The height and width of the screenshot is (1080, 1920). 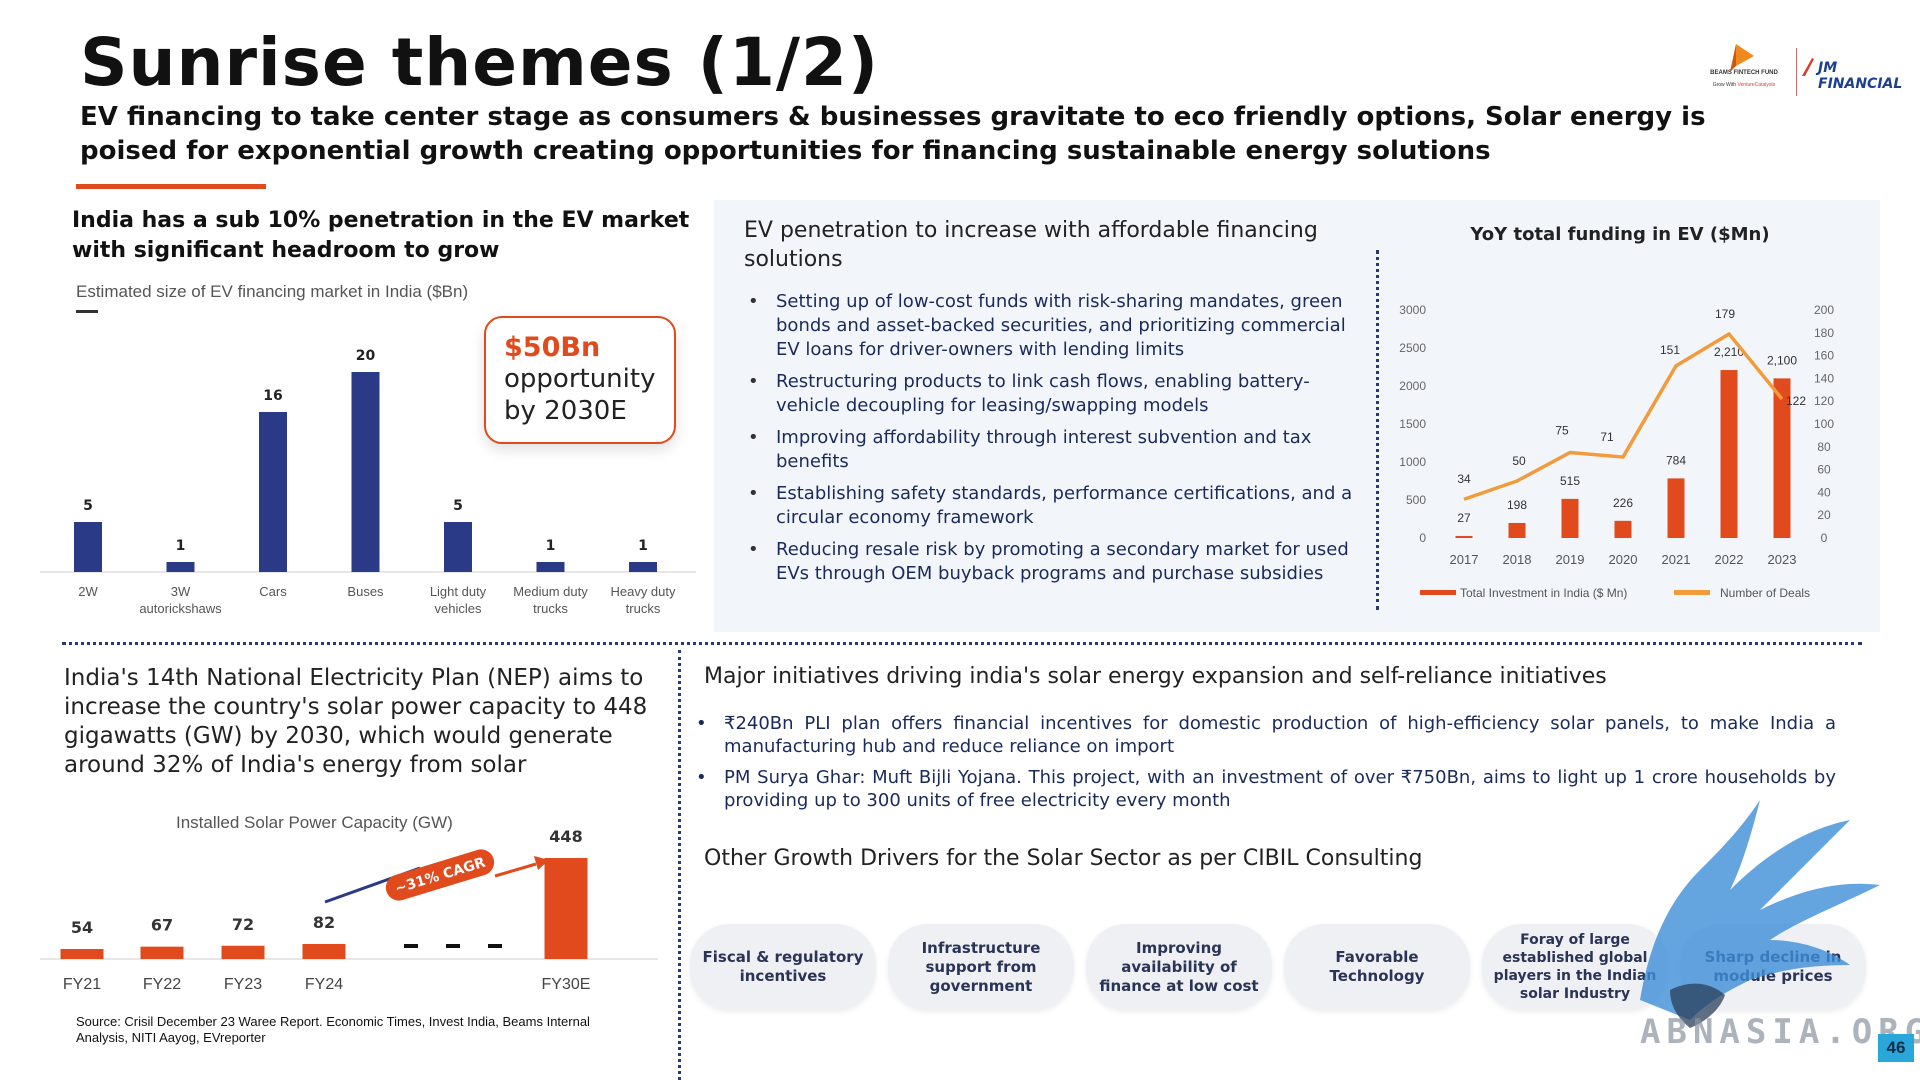 I want to click on deals-point-label: 179, so click(x=1725, y=314).